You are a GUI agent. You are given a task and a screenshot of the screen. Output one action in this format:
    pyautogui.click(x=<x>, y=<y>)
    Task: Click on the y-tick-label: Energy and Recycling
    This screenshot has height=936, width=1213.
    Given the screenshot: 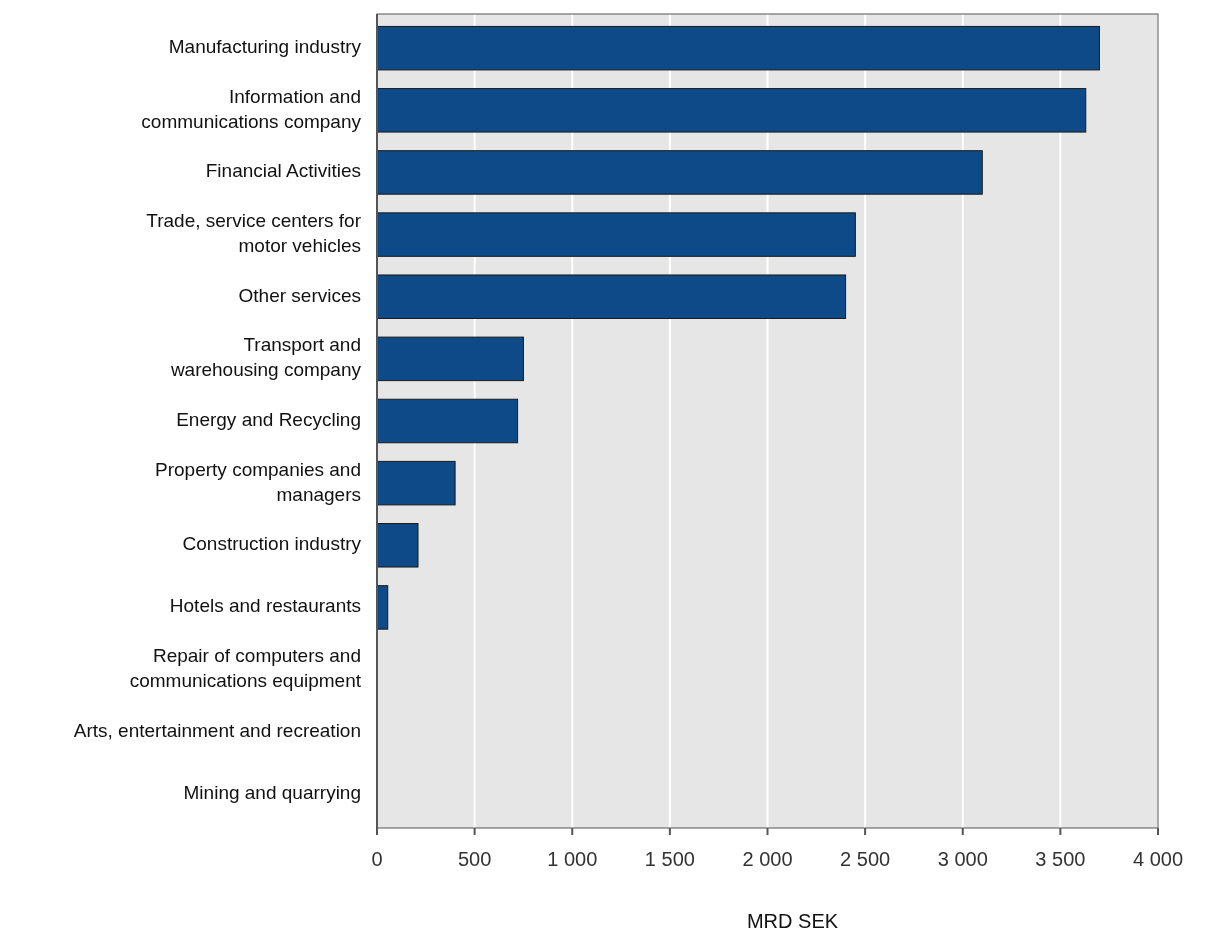 What is the action you would take?
    pyautogui.click(x=268, y=420)
    